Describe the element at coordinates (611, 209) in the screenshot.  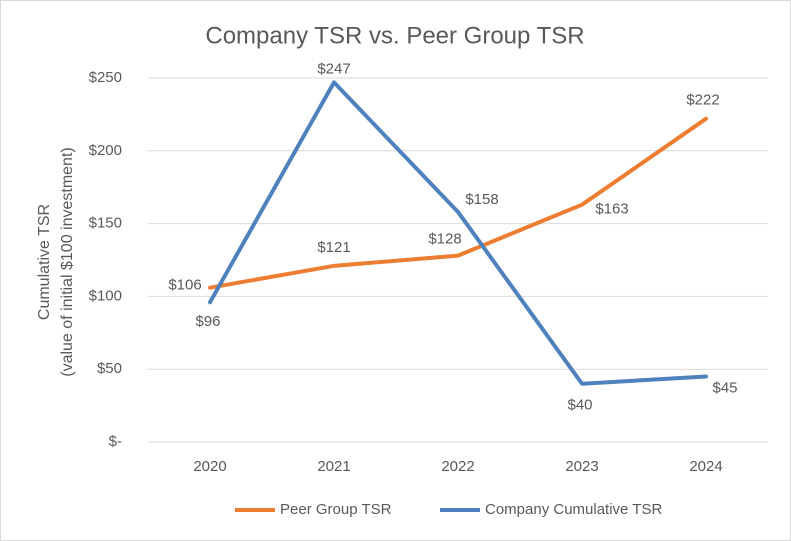
I see `data-label: $163` at that location.